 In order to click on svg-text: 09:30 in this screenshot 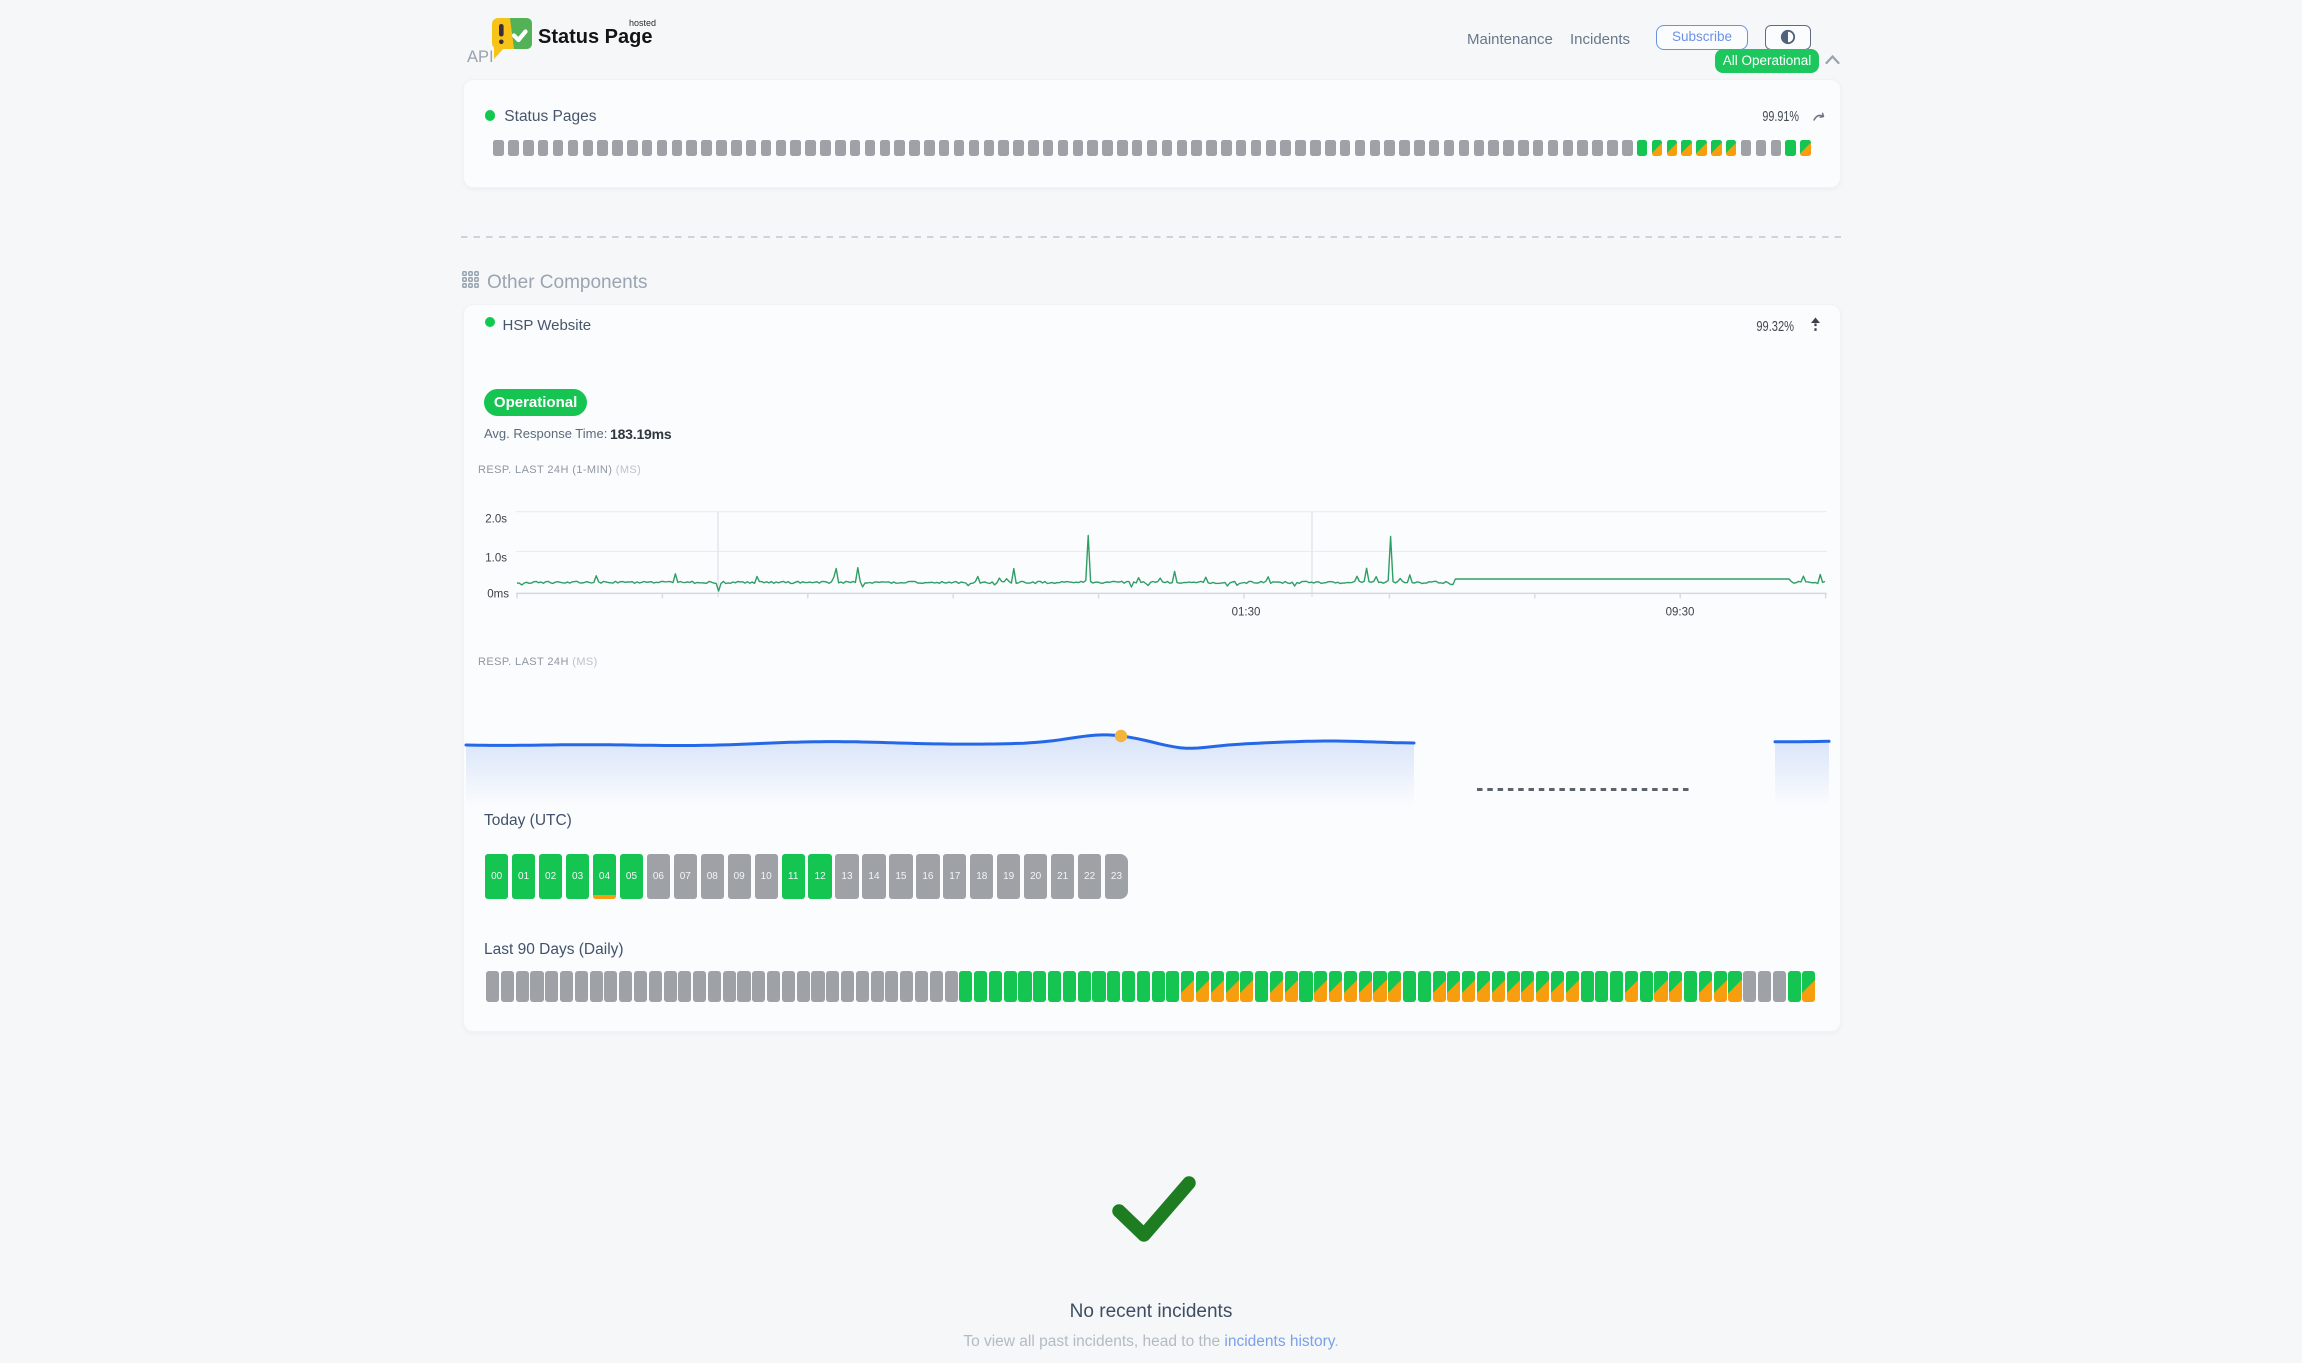, I will do `click(1680, 613)`.